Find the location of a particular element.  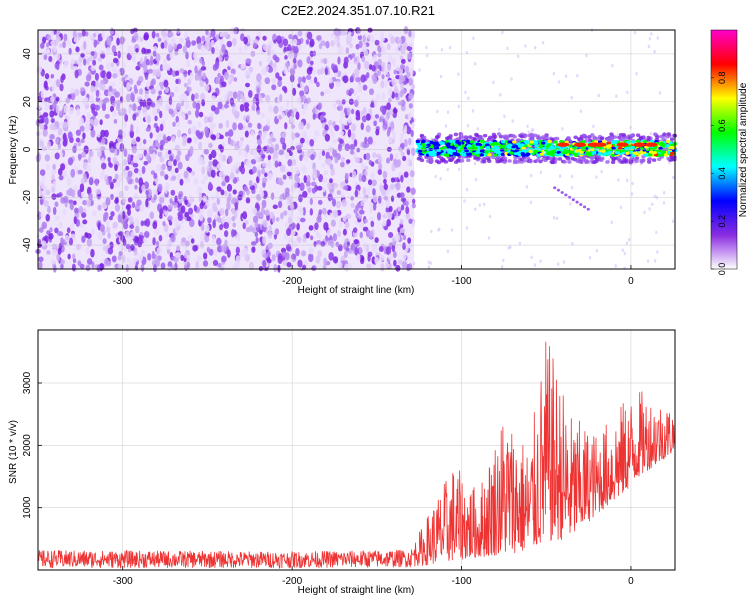

spectrogram-y-axis-label: Frequency (Hz) is located at coordinates (13, 150).